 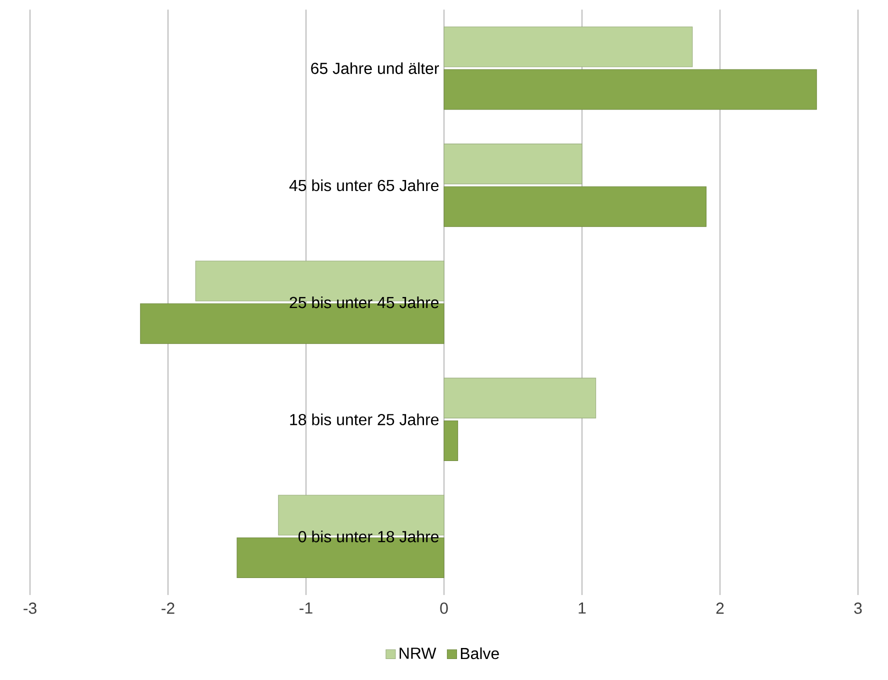 What do you see at coordinates (720, 608) in the screenshot?
I see `x-tick-label: 2` at bounding box center [720, 608].